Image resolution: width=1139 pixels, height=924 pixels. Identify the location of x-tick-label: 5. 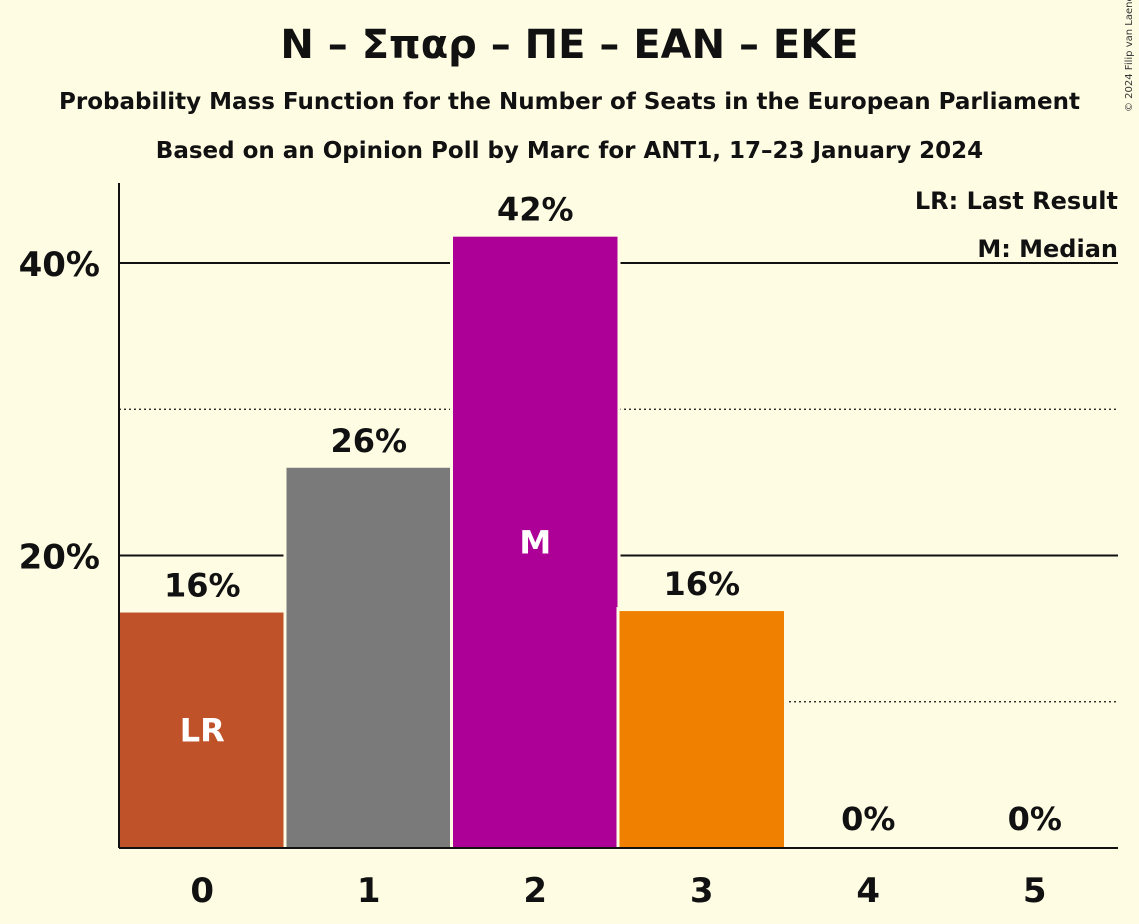
(1035, 891).